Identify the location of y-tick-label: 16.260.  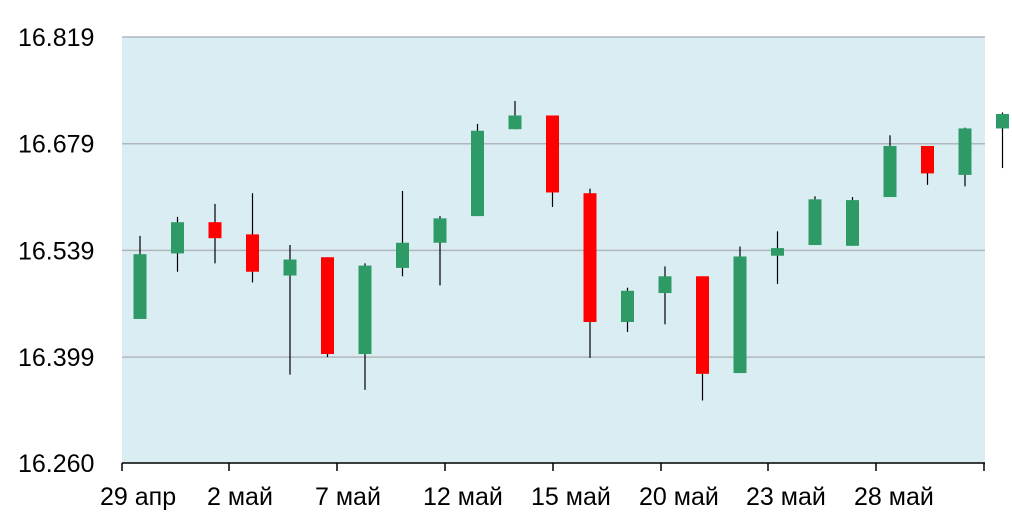
(56, 464).